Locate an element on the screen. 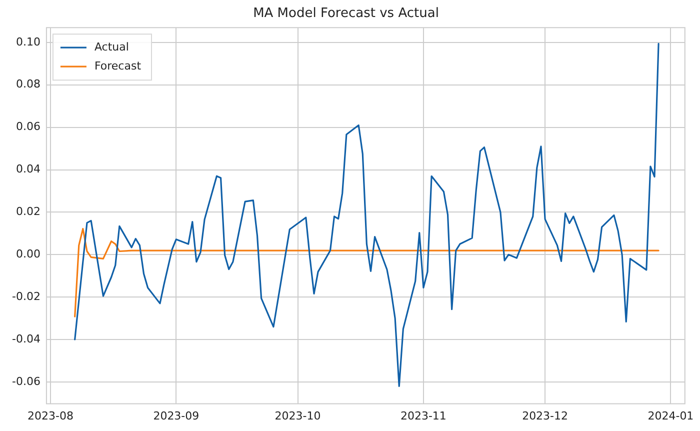  y-tick-label: 0.10 is located at coordinates (28, 41).